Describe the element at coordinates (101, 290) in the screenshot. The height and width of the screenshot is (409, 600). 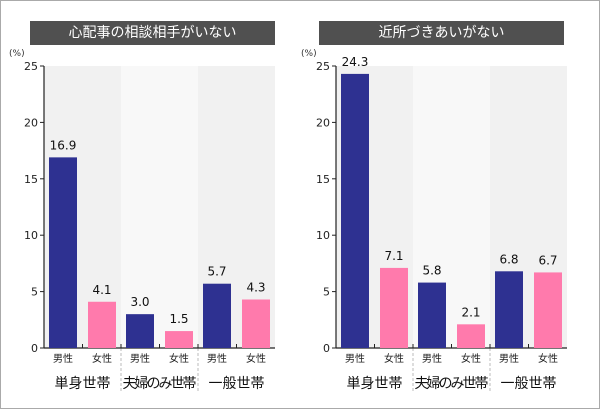
I see `data-label: 4.1` at that location.